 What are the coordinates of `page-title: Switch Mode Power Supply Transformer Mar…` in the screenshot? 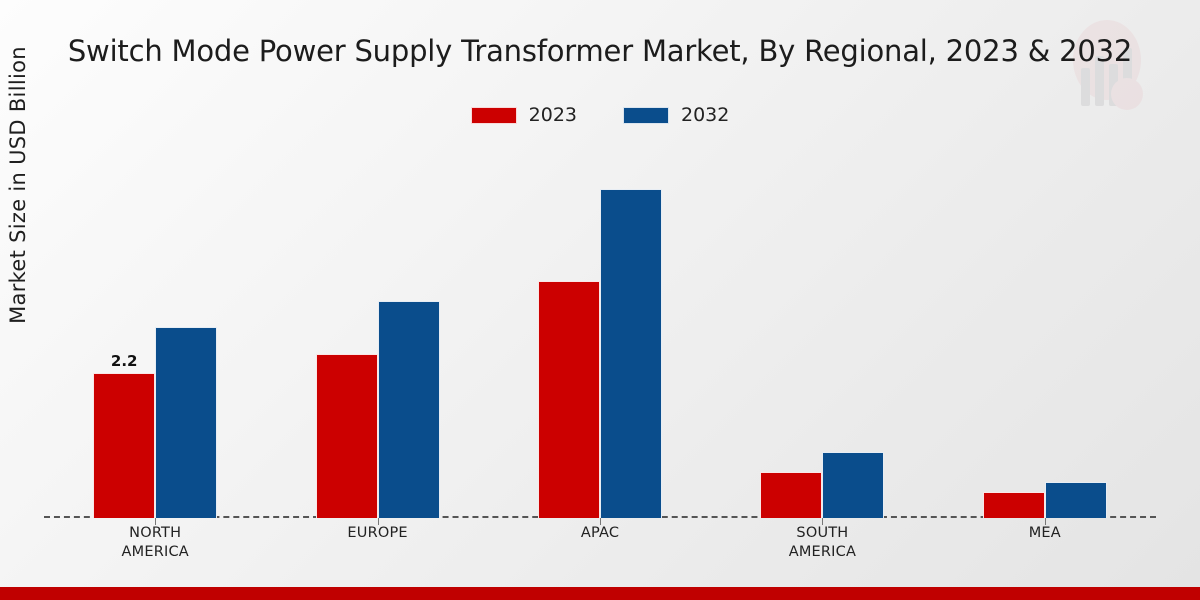 It's located at (600, 51).